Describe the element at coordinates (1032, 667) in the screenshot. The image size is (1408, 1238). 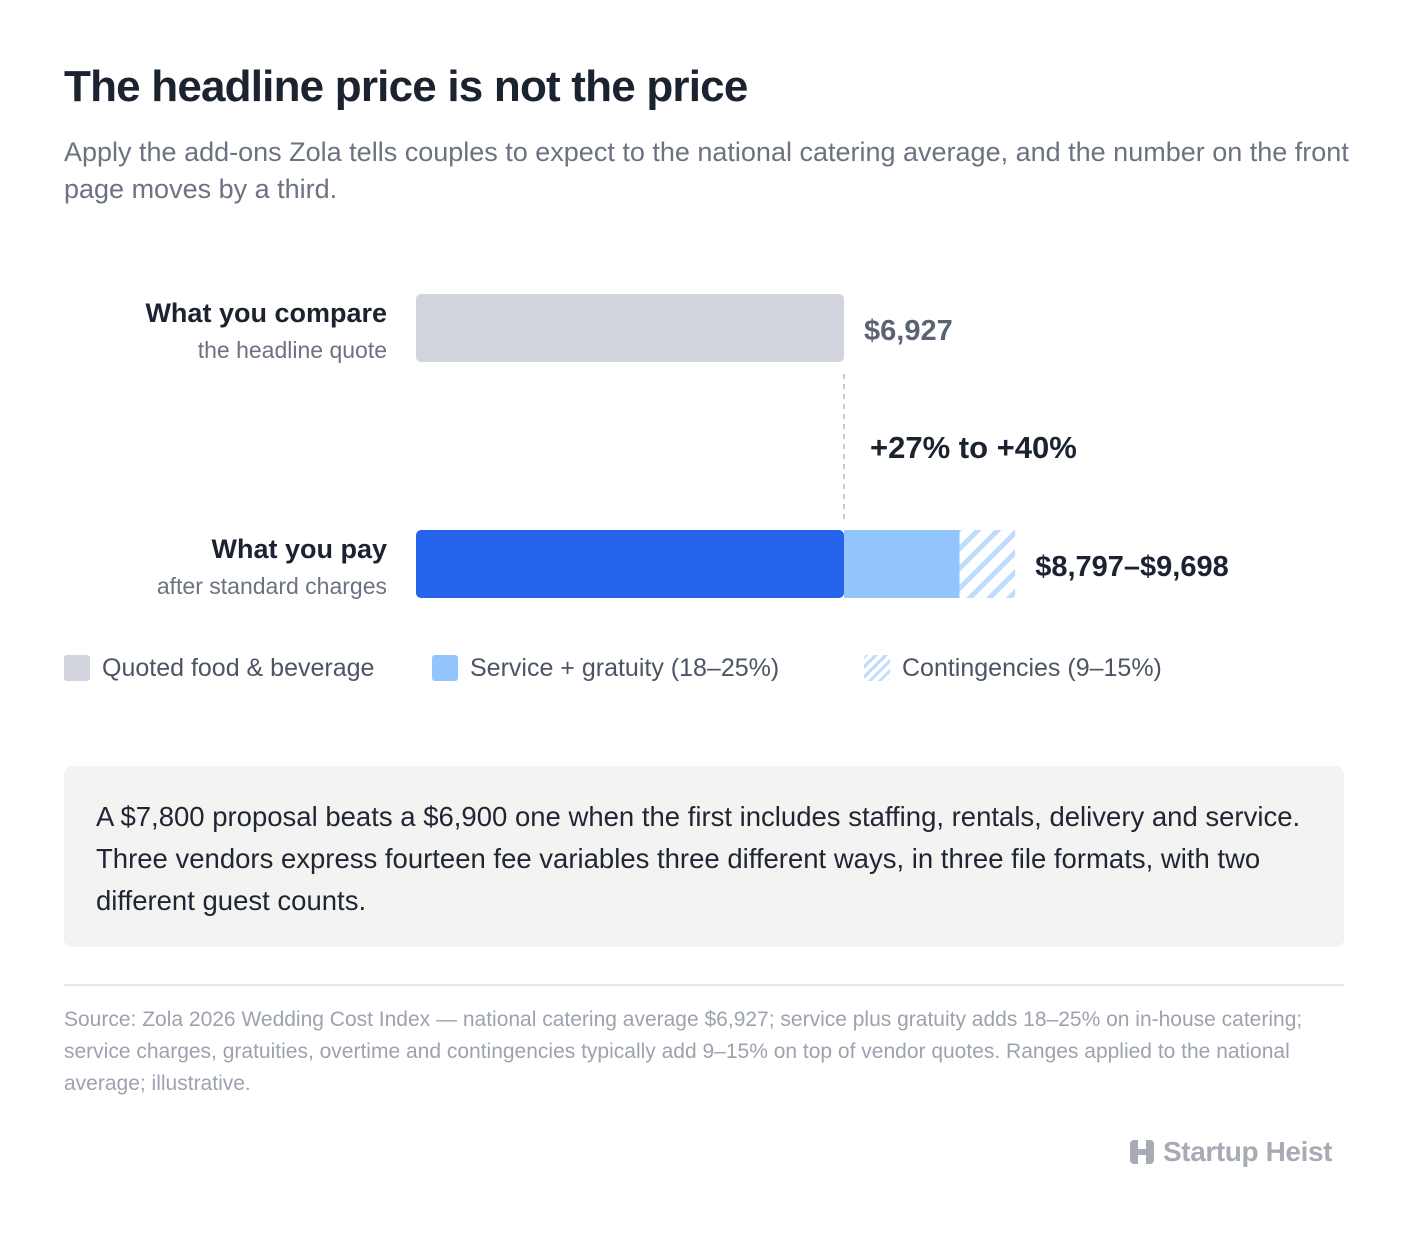
I see `legend-label-contingencies: Contingencies (9–15%)` at that location.